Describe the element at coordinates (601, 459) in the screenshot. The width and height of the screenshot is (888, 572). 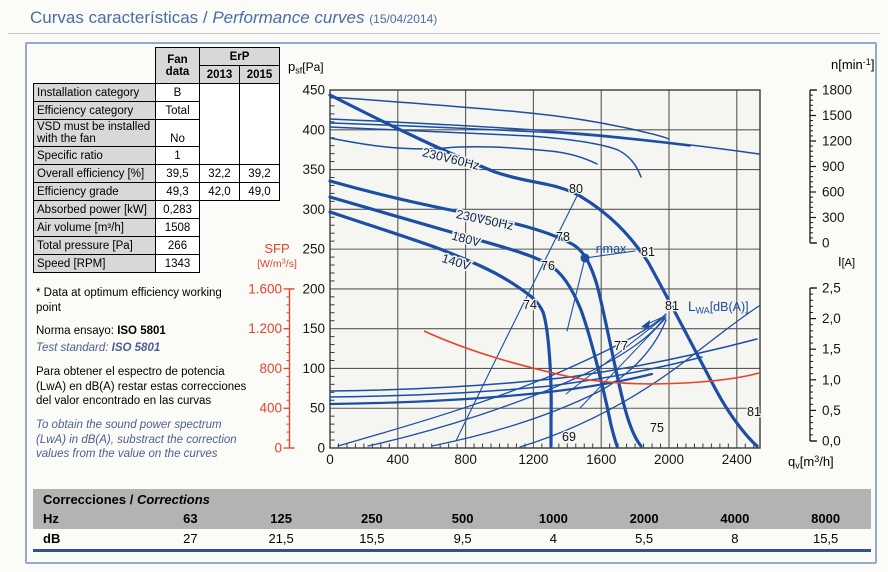
I see `svg-text: 1600` at that location.